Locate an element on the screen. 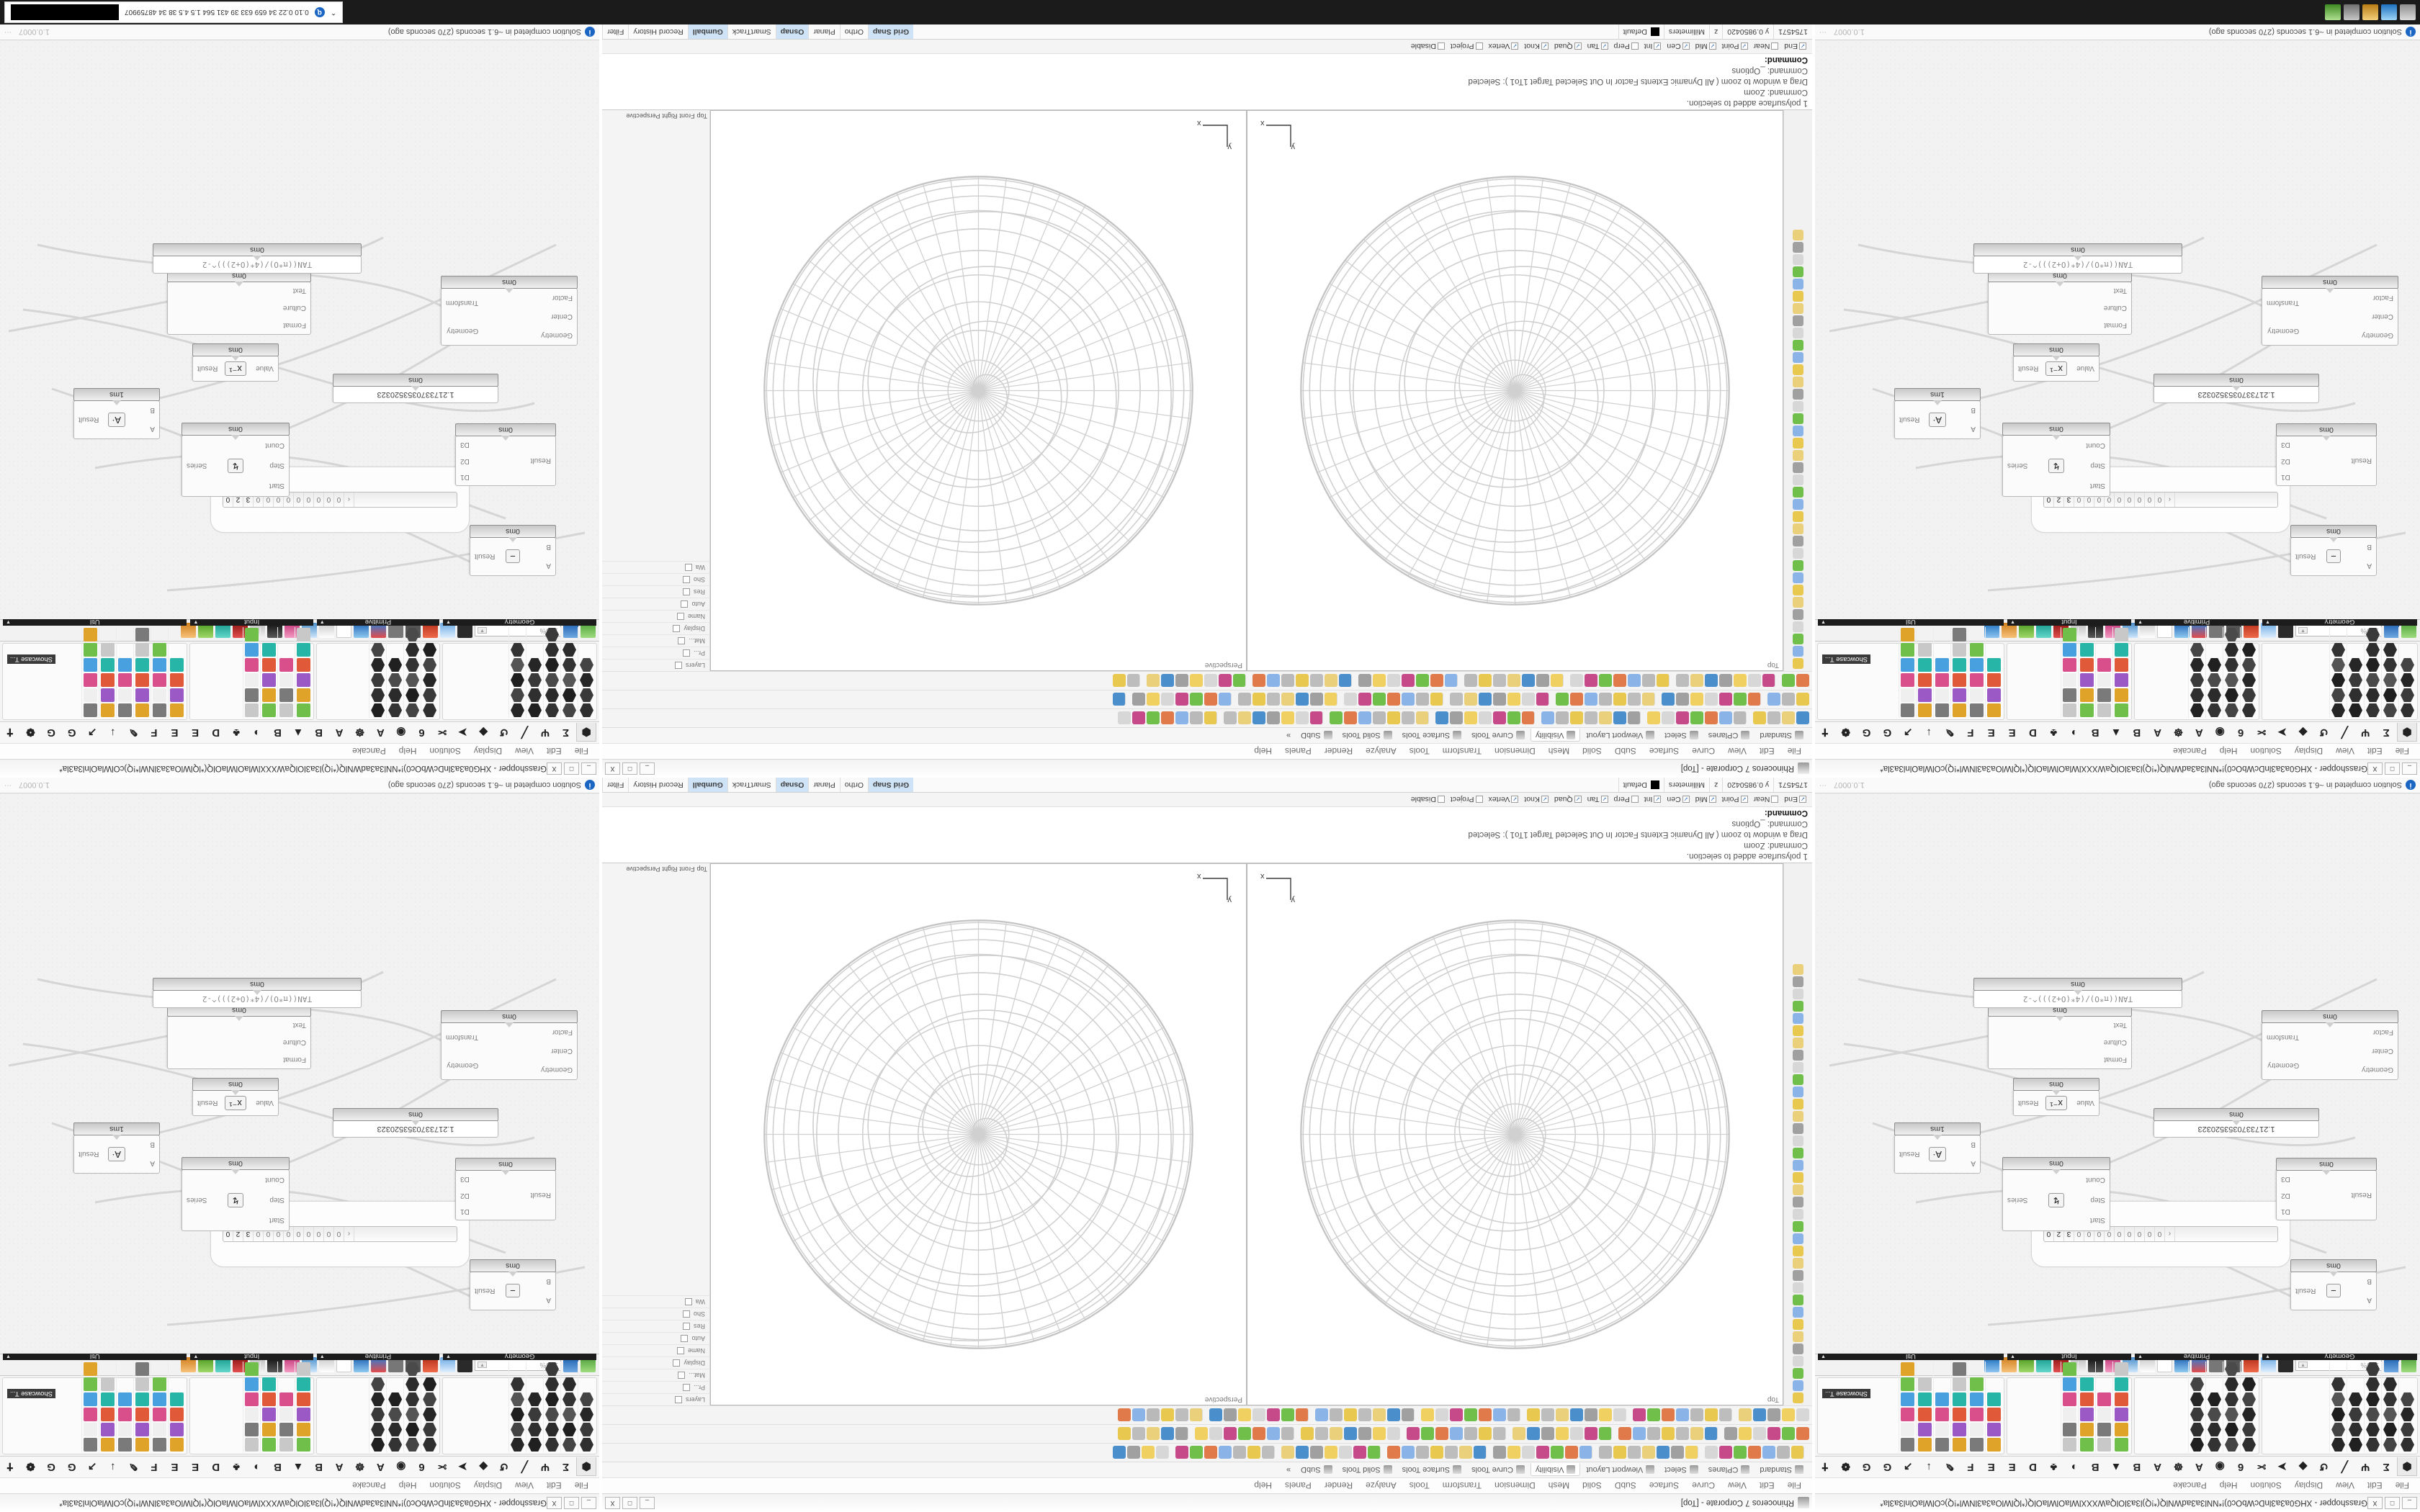 The image size is (2420, 1512). rhino-toolbar-tab-surface-tools: Surface Tools is located at coordinates (1432, 1470).